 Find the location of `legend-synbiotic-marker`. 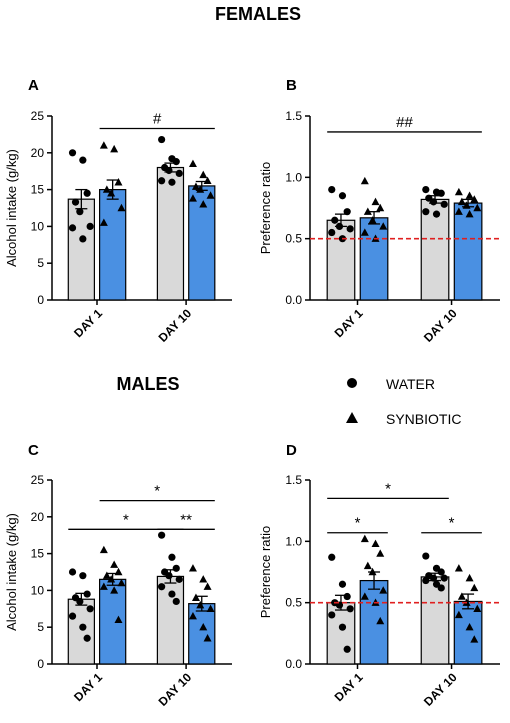

legend-synbiotic-marker is located at coordinates (352, 417).